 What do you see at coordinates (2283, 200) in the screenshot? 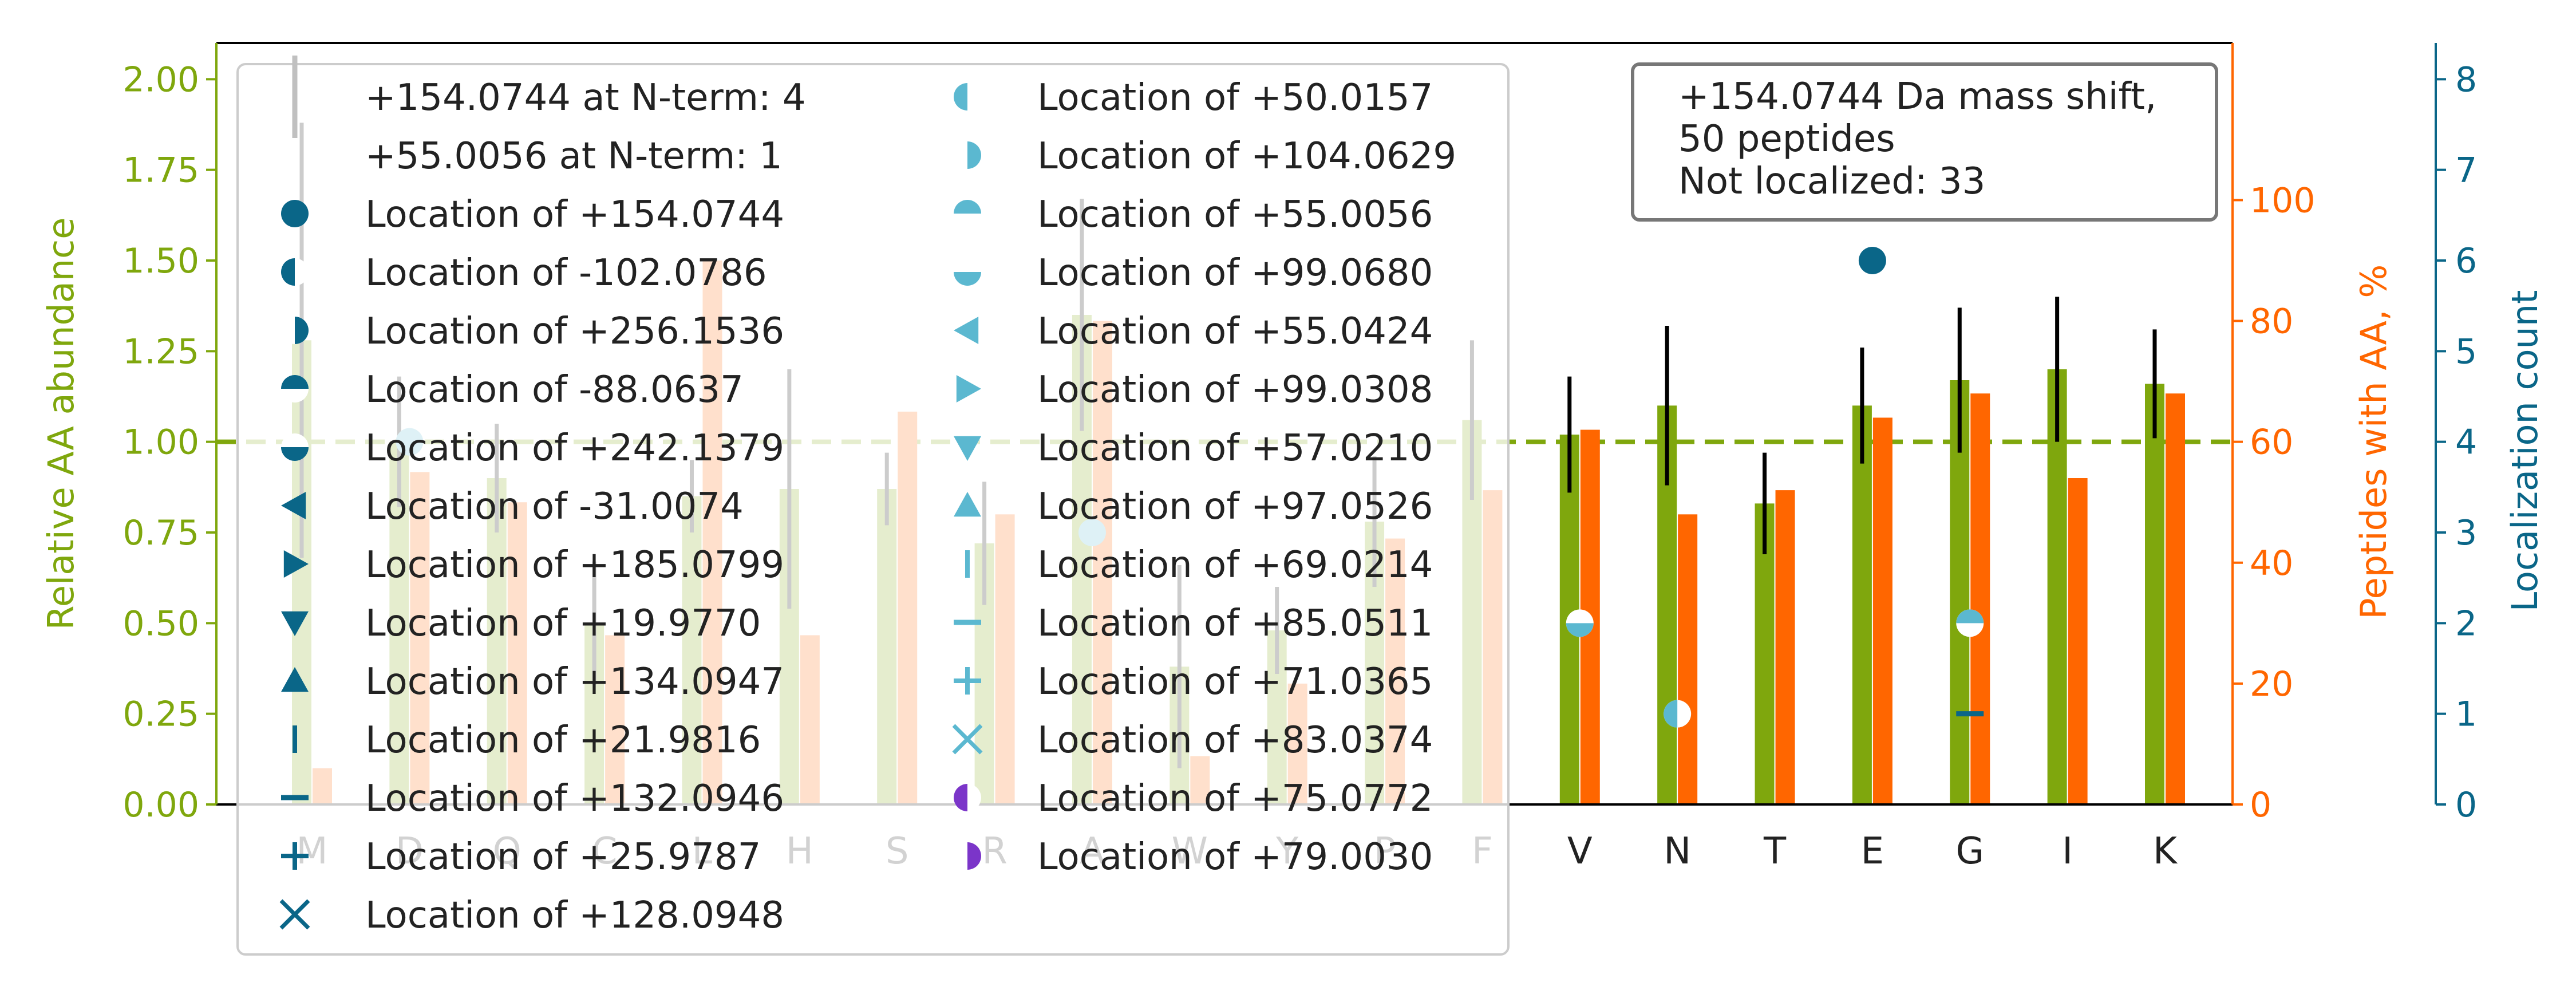
I see `right-tick-label: 100` at bounding box center [2283, 200].